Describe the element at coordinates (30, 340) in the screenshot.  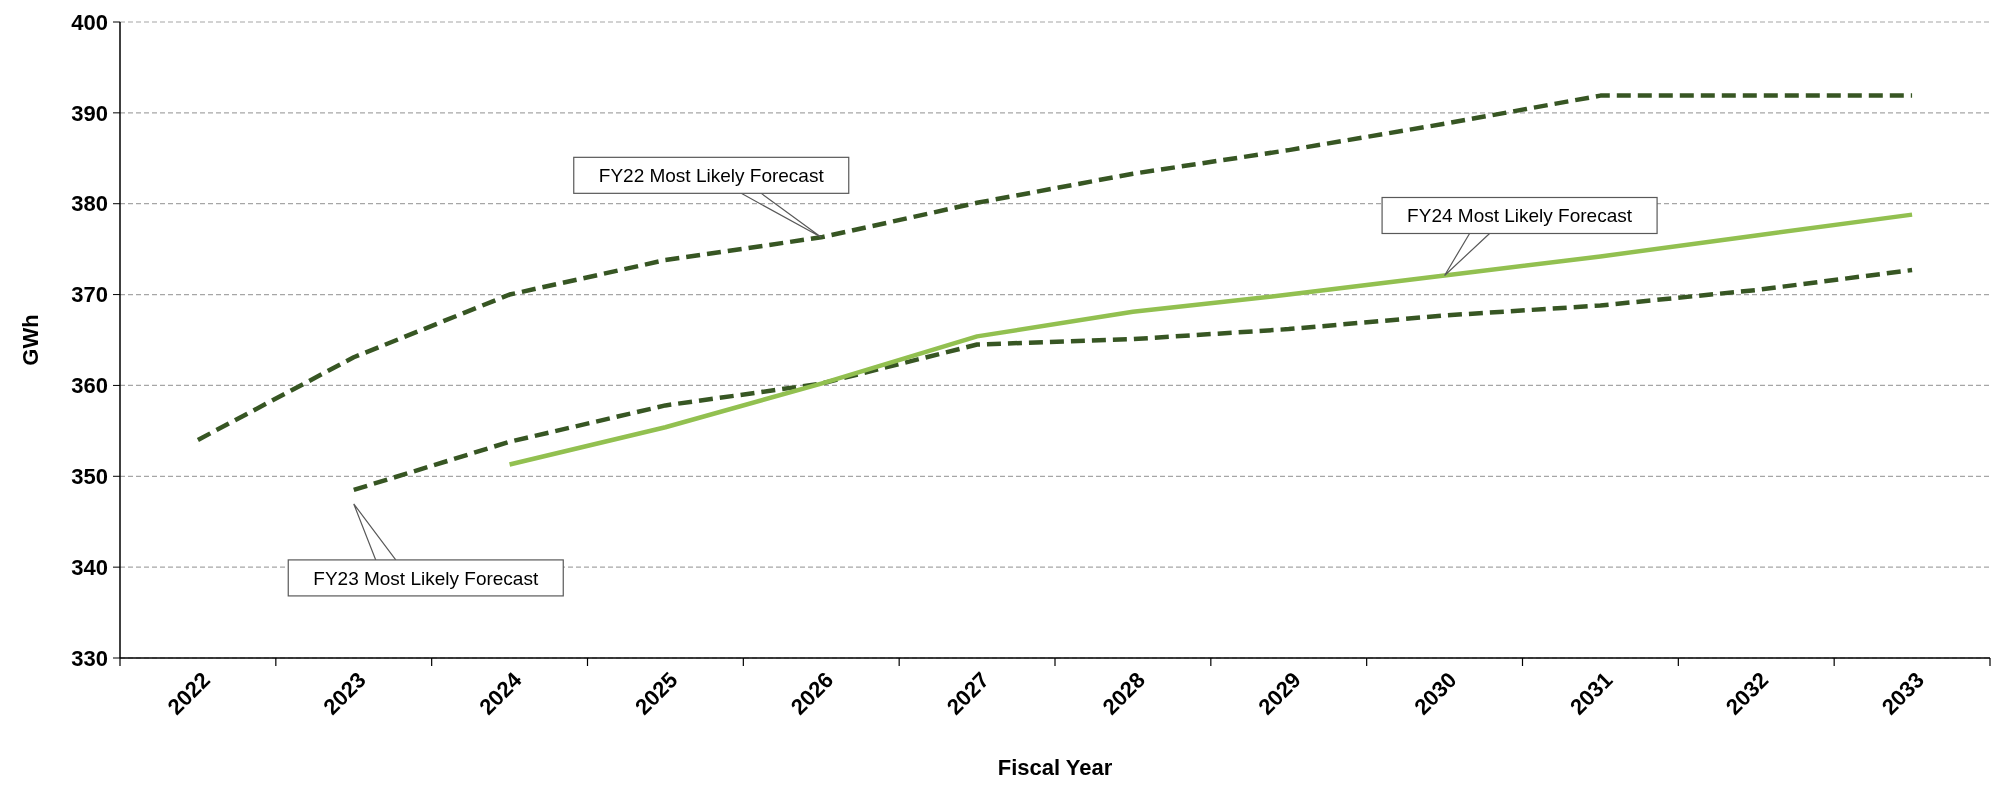
I see `y-axis-title: GWh` at that location.